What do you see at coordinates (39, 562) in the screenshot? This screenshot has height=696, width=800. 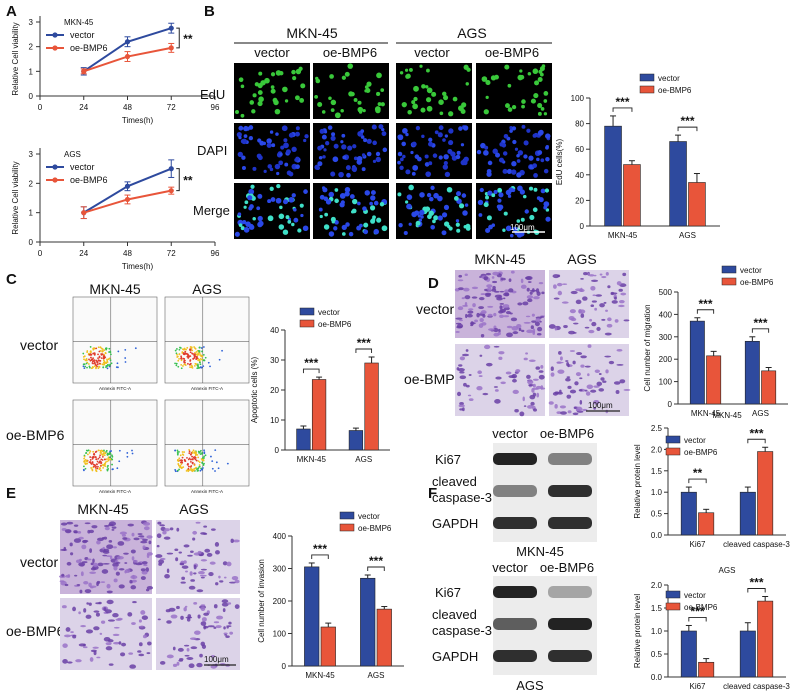 I see `invasion-row-vector: vector` at bounding box center [39, 562].